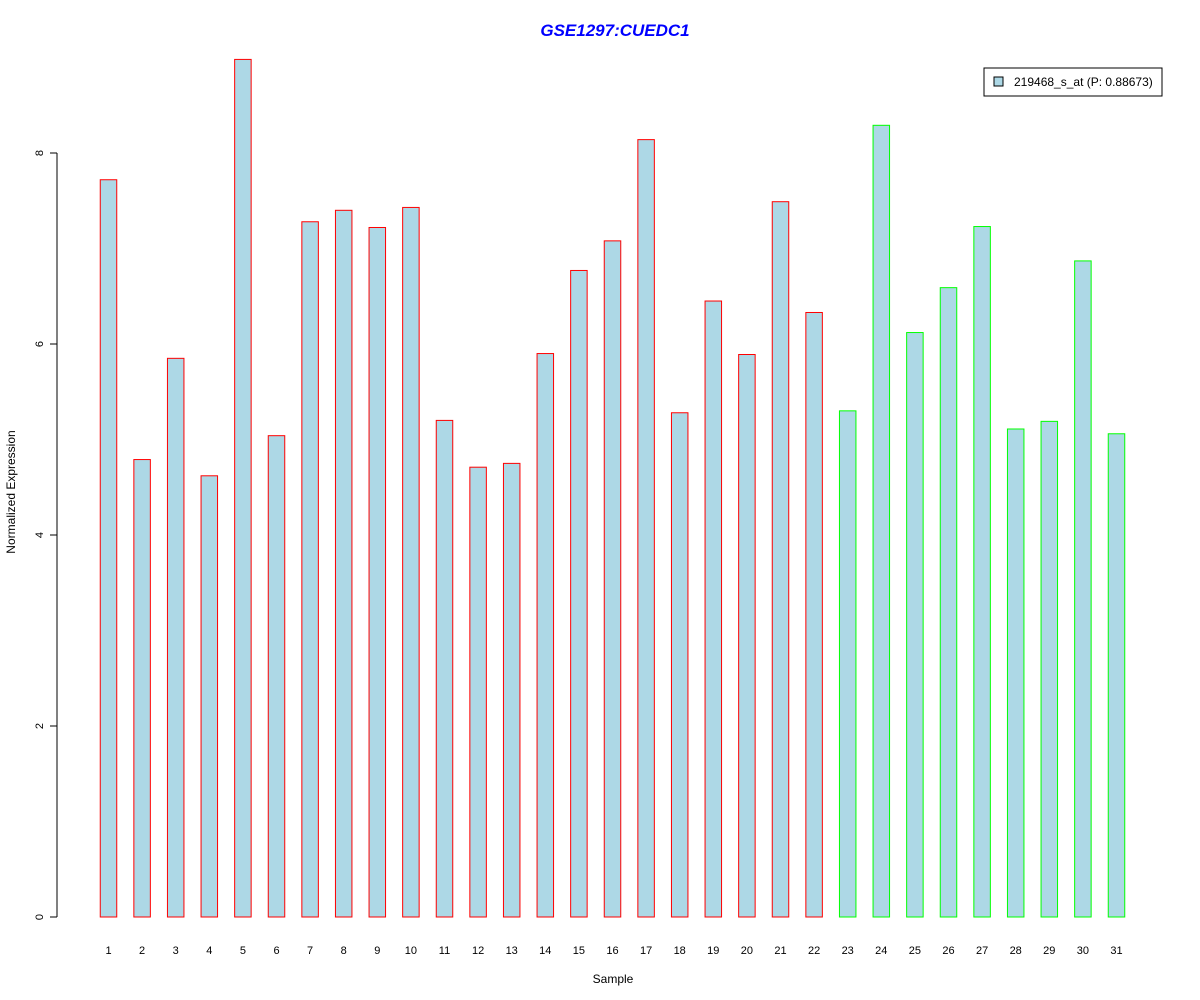 The width and height of the screenshot is (1200, 1000). What do you see at coordinates (1116, 951) in the screenshot?
I see `x-tick-label: 31` at bounding box center [1116, 951].